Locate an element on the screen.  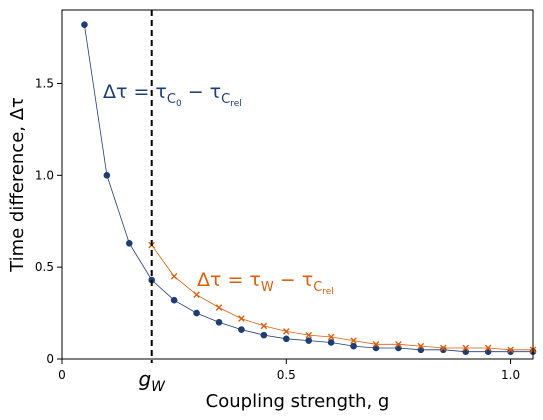
y-tick-label: 0.5 is located at coordinates (44, 267).